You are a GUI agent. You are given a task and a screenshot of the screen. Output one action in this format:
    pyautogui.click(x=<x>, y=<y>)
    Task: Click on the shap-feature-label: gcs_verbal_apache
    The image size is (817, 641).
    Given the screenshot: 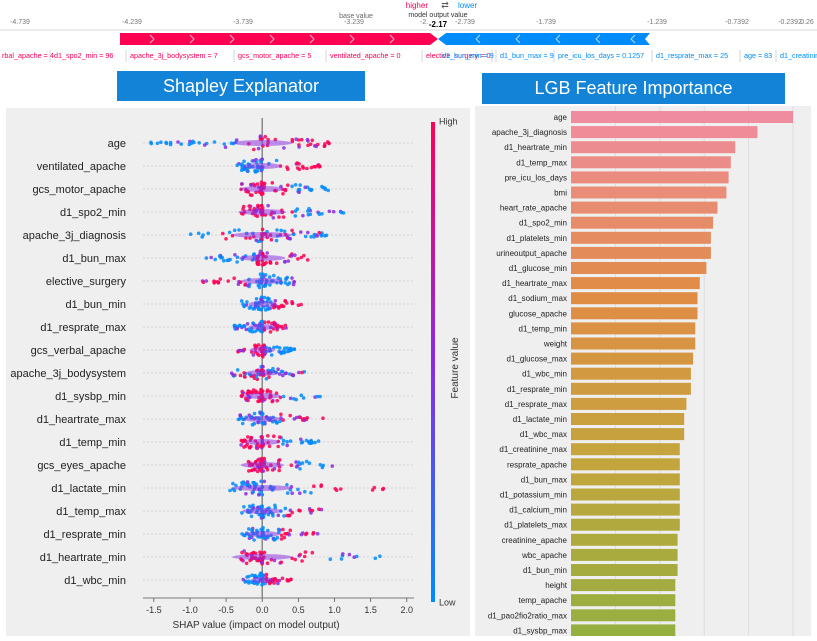 What is the action you would take?
    pyautogui.click(x=78, y=351)
    